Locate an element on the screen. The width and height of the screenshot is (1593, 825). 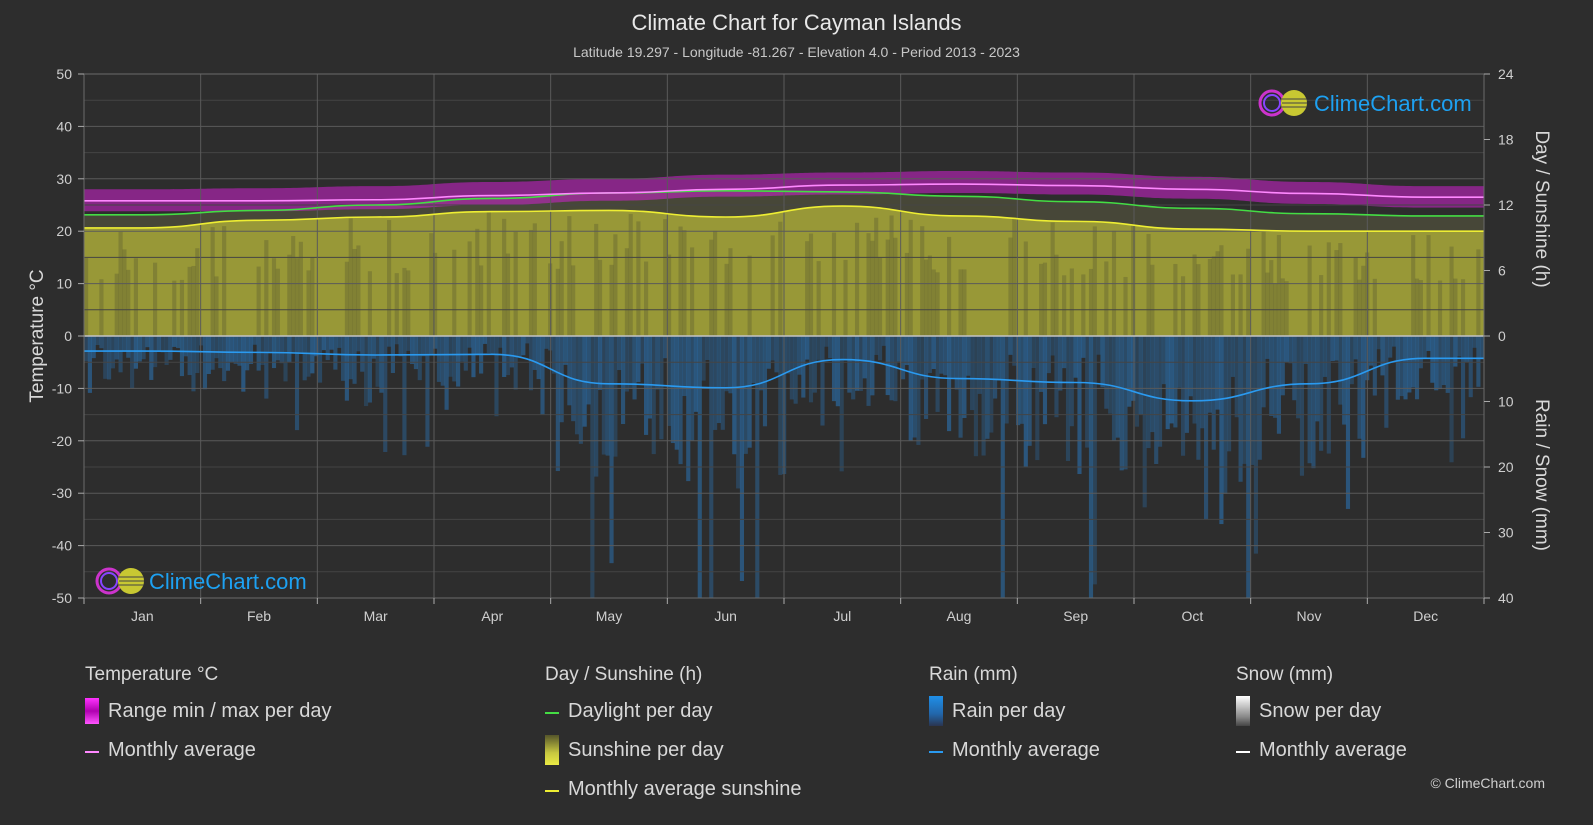
legend-label: Monthly average sunshine is located at coordinates (685, 789).